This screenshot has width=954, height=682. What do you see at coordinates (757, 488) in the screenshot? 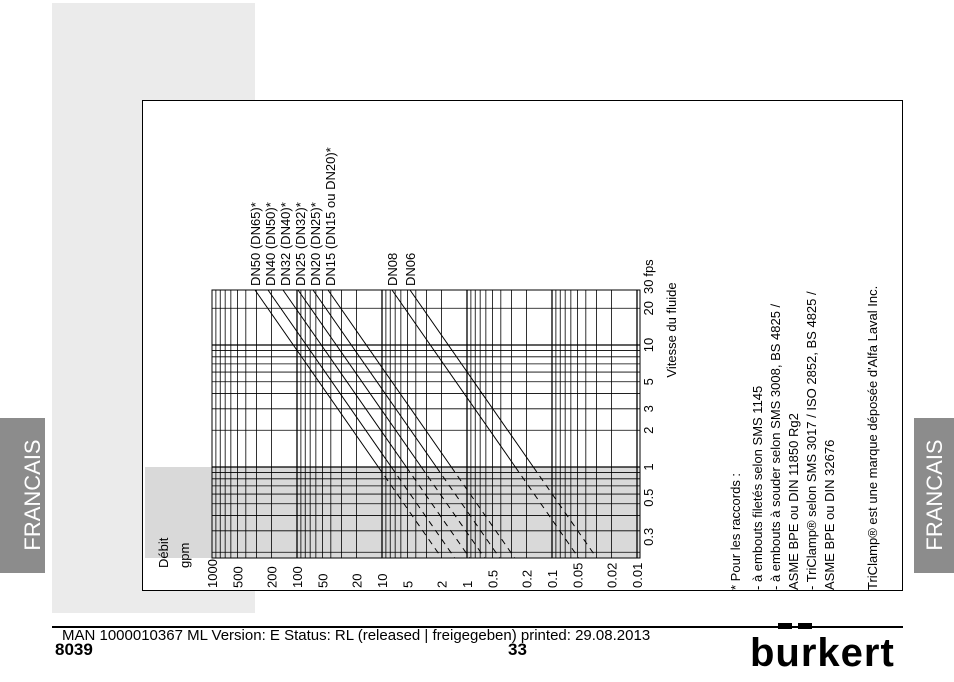
I see `note-line: - à embouts filetés selon SMS 1145` at bounding box center [757, 488].